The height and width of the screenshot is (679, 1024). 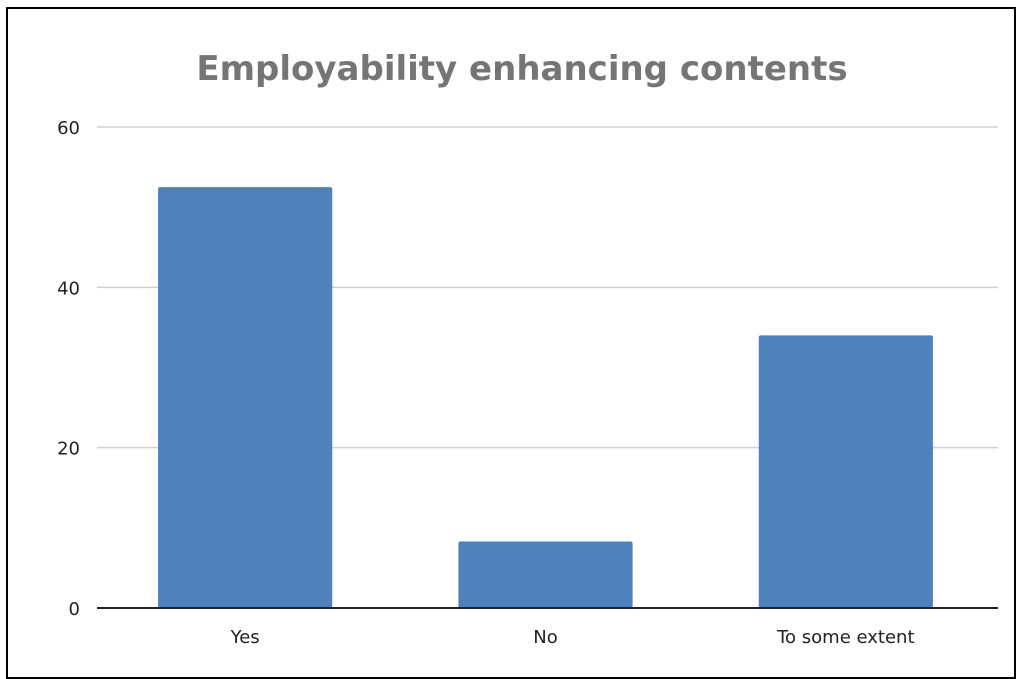 What do you see at coordinates (74, 609) in the screenshot?
I see `y-tick-label: 0` at bounding box center [74, 609].